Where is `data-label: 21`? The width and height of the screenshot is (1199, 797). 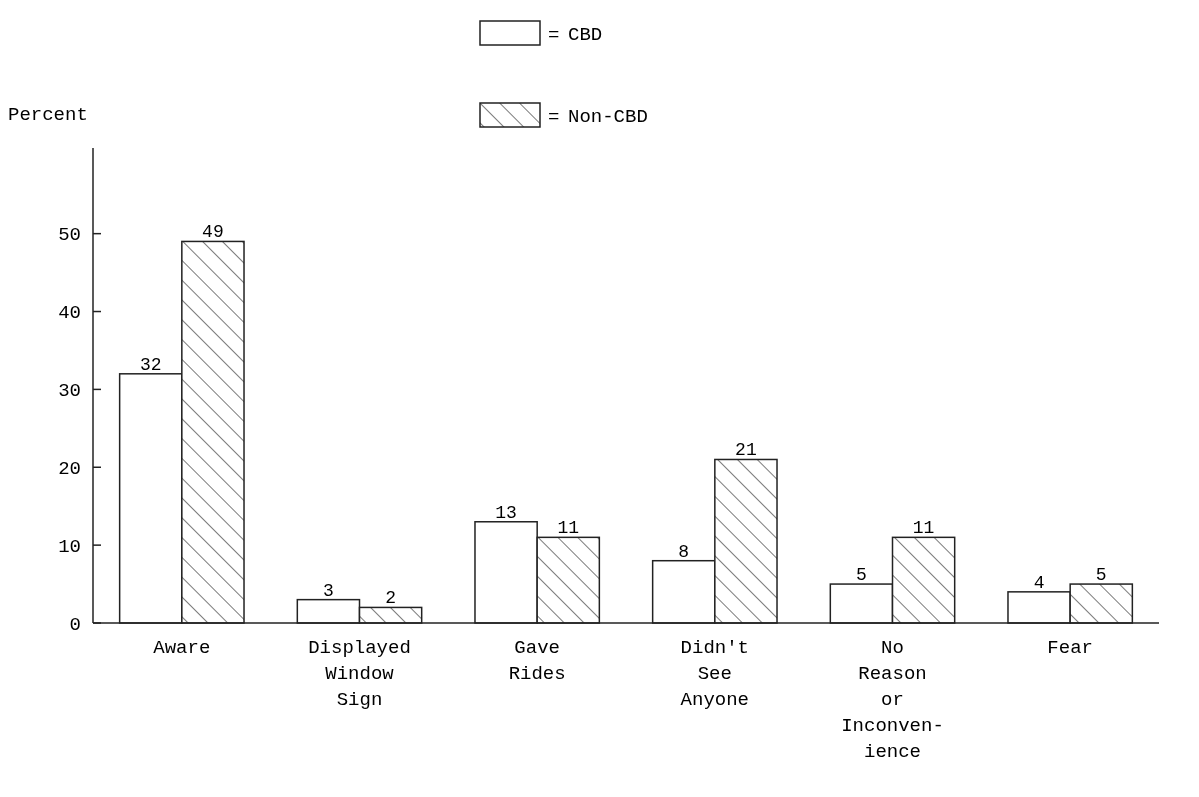
data-label: 21 is located at coordinates (746, 450).